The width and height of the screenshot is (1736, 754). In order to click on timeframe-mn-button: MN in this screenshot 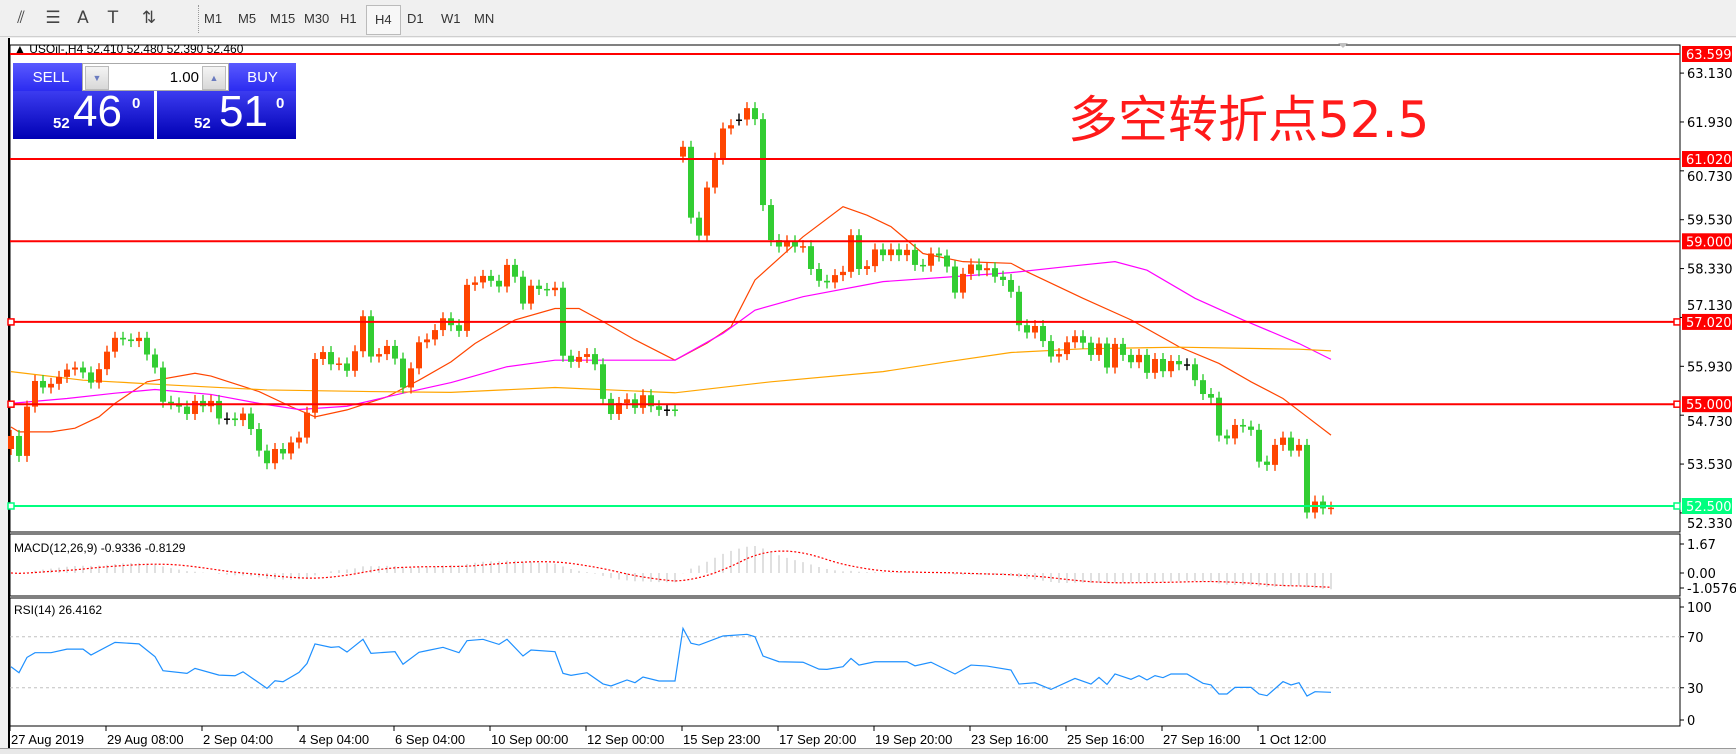, I will do `click(484, 18)`.